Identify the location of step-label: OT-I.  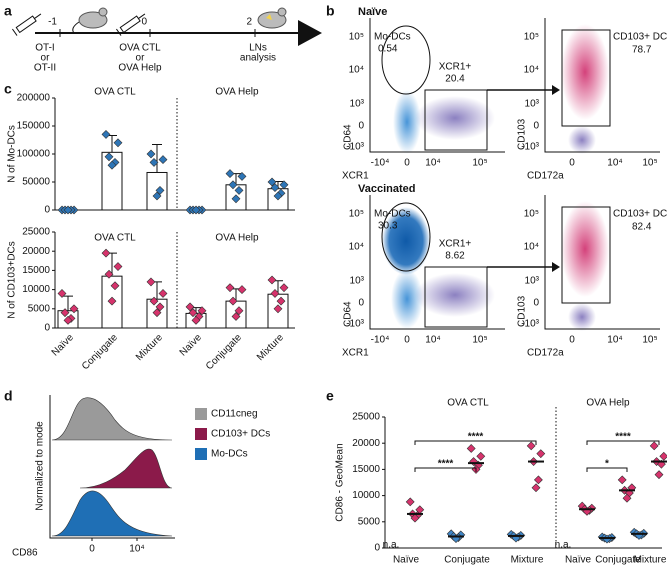
(44, 48).